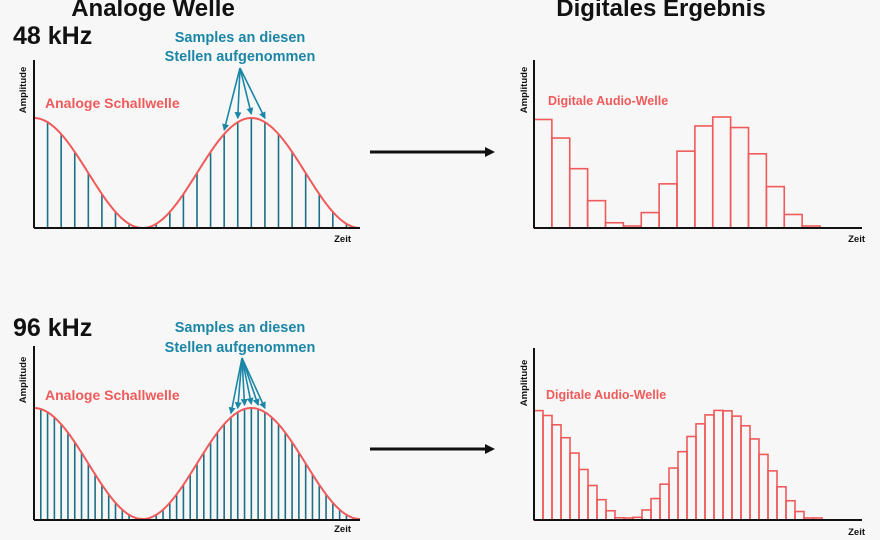 Image resolution: width=880 pixels, height=540 pixels. I want to click on sample-rate-label: 96 kHz, so click(52, 328).